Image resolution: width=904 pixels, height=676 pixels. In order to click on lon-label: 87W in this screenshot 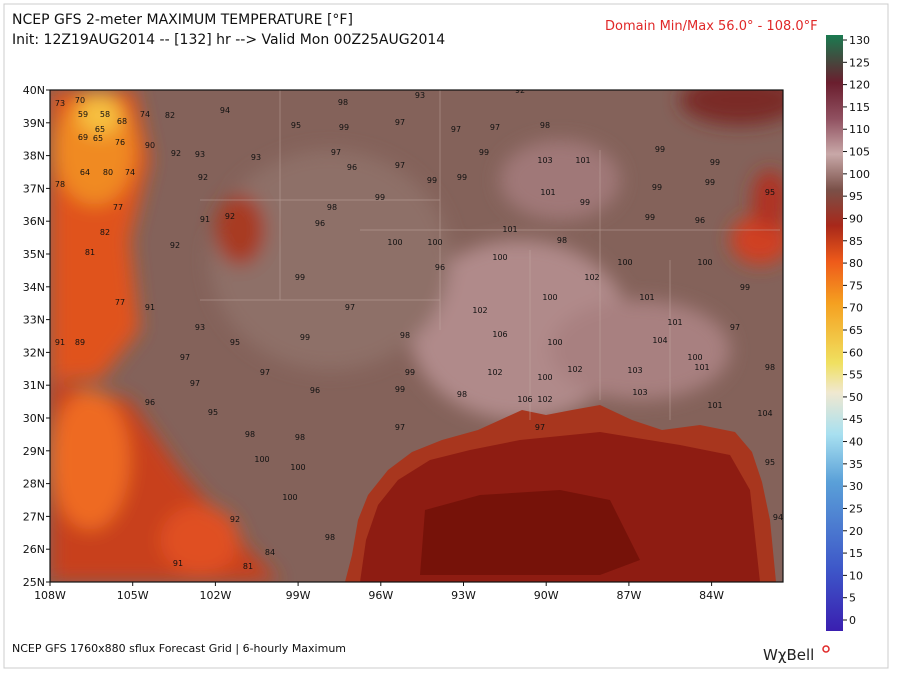, I will do `click(628, 595)`.